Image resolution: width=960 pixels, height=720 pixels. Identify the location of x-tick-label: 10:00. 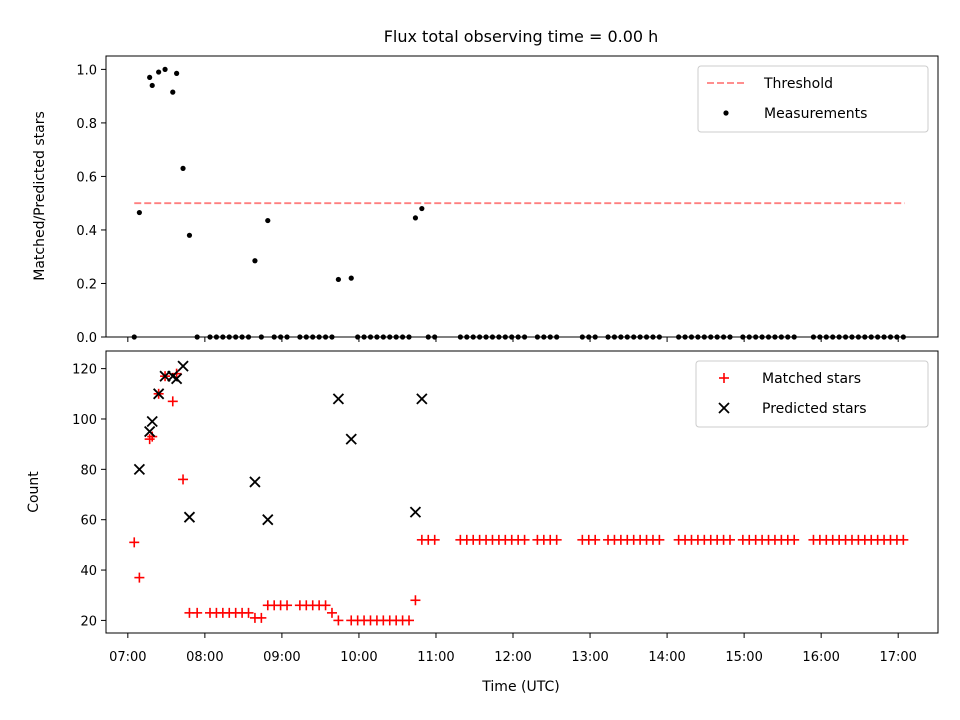
(358, 657).